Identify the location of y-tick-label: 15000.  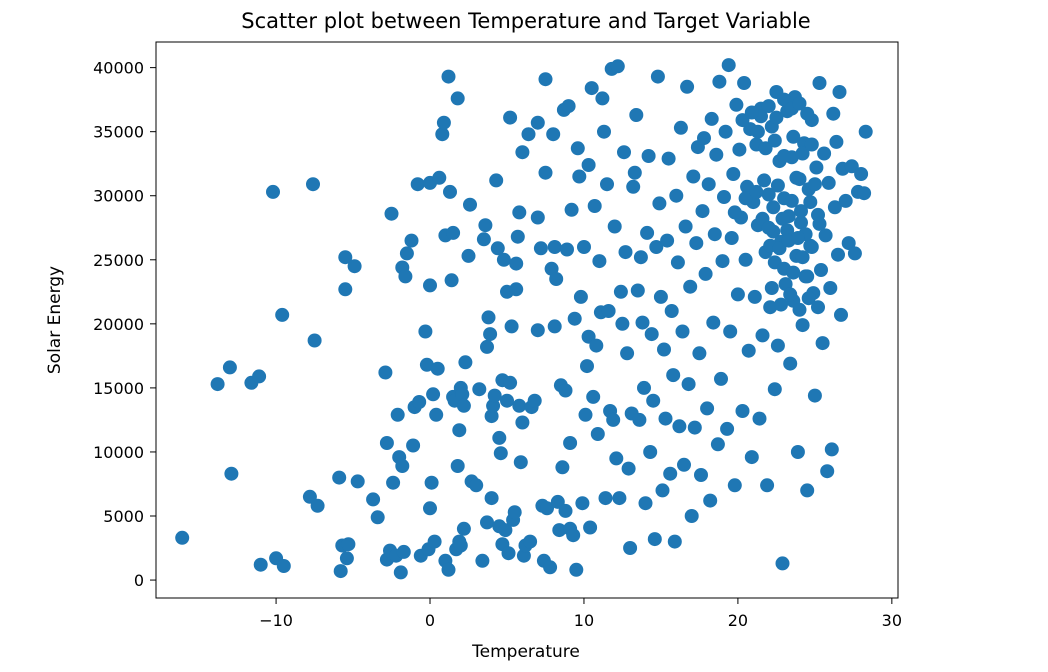
(118, 388).